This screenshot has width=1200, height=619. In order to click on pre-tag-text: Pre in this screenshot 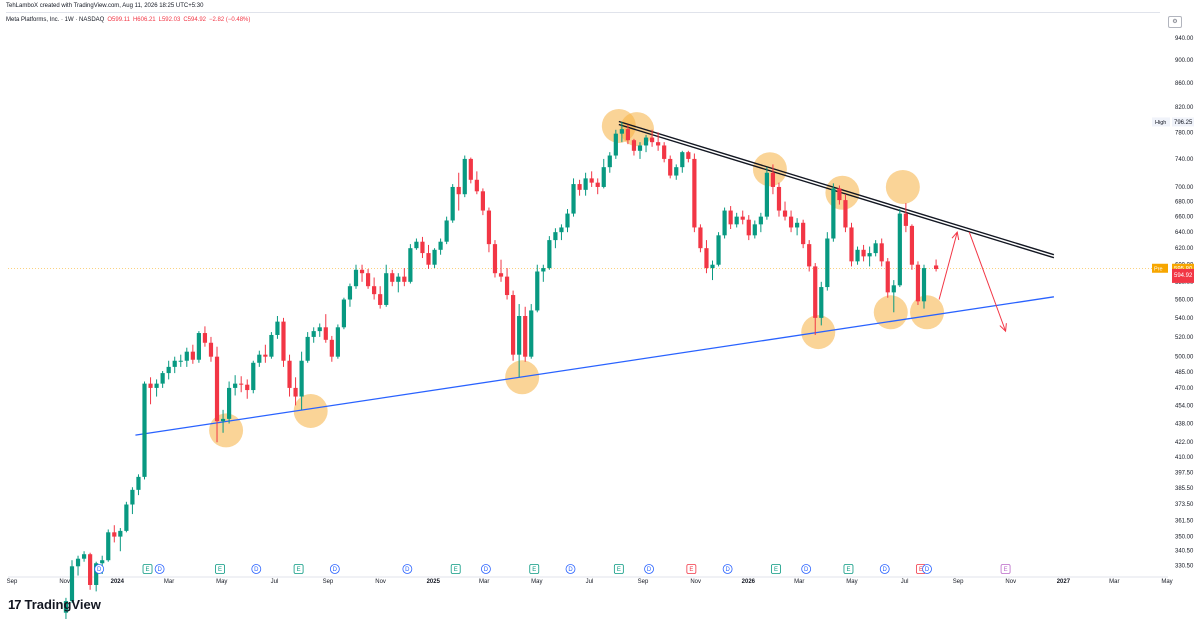, I will do `click(1158, 269)`.